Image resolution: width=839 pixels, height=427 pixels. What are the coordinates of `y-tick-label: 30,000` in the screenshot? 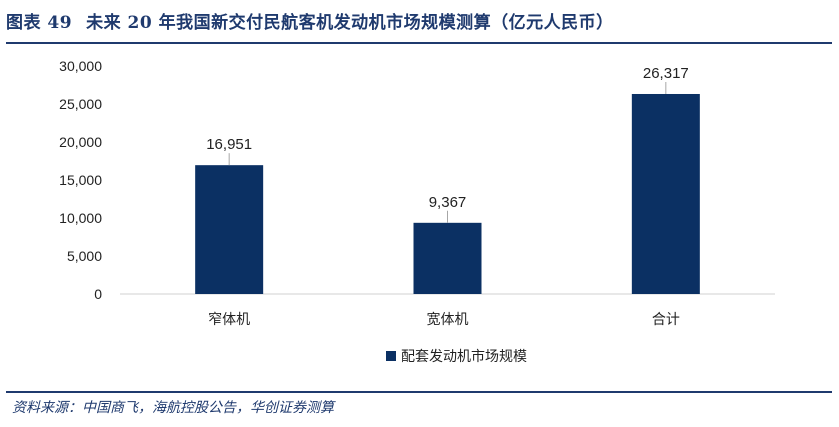 It's located at (80, 66).